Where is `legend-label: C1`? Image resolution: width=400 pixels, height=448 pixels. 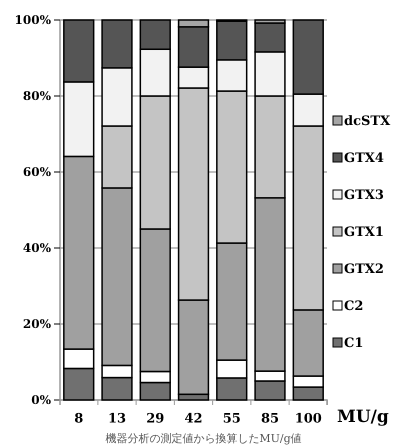 legend-label: C1 is located at coordinates (354, 343).